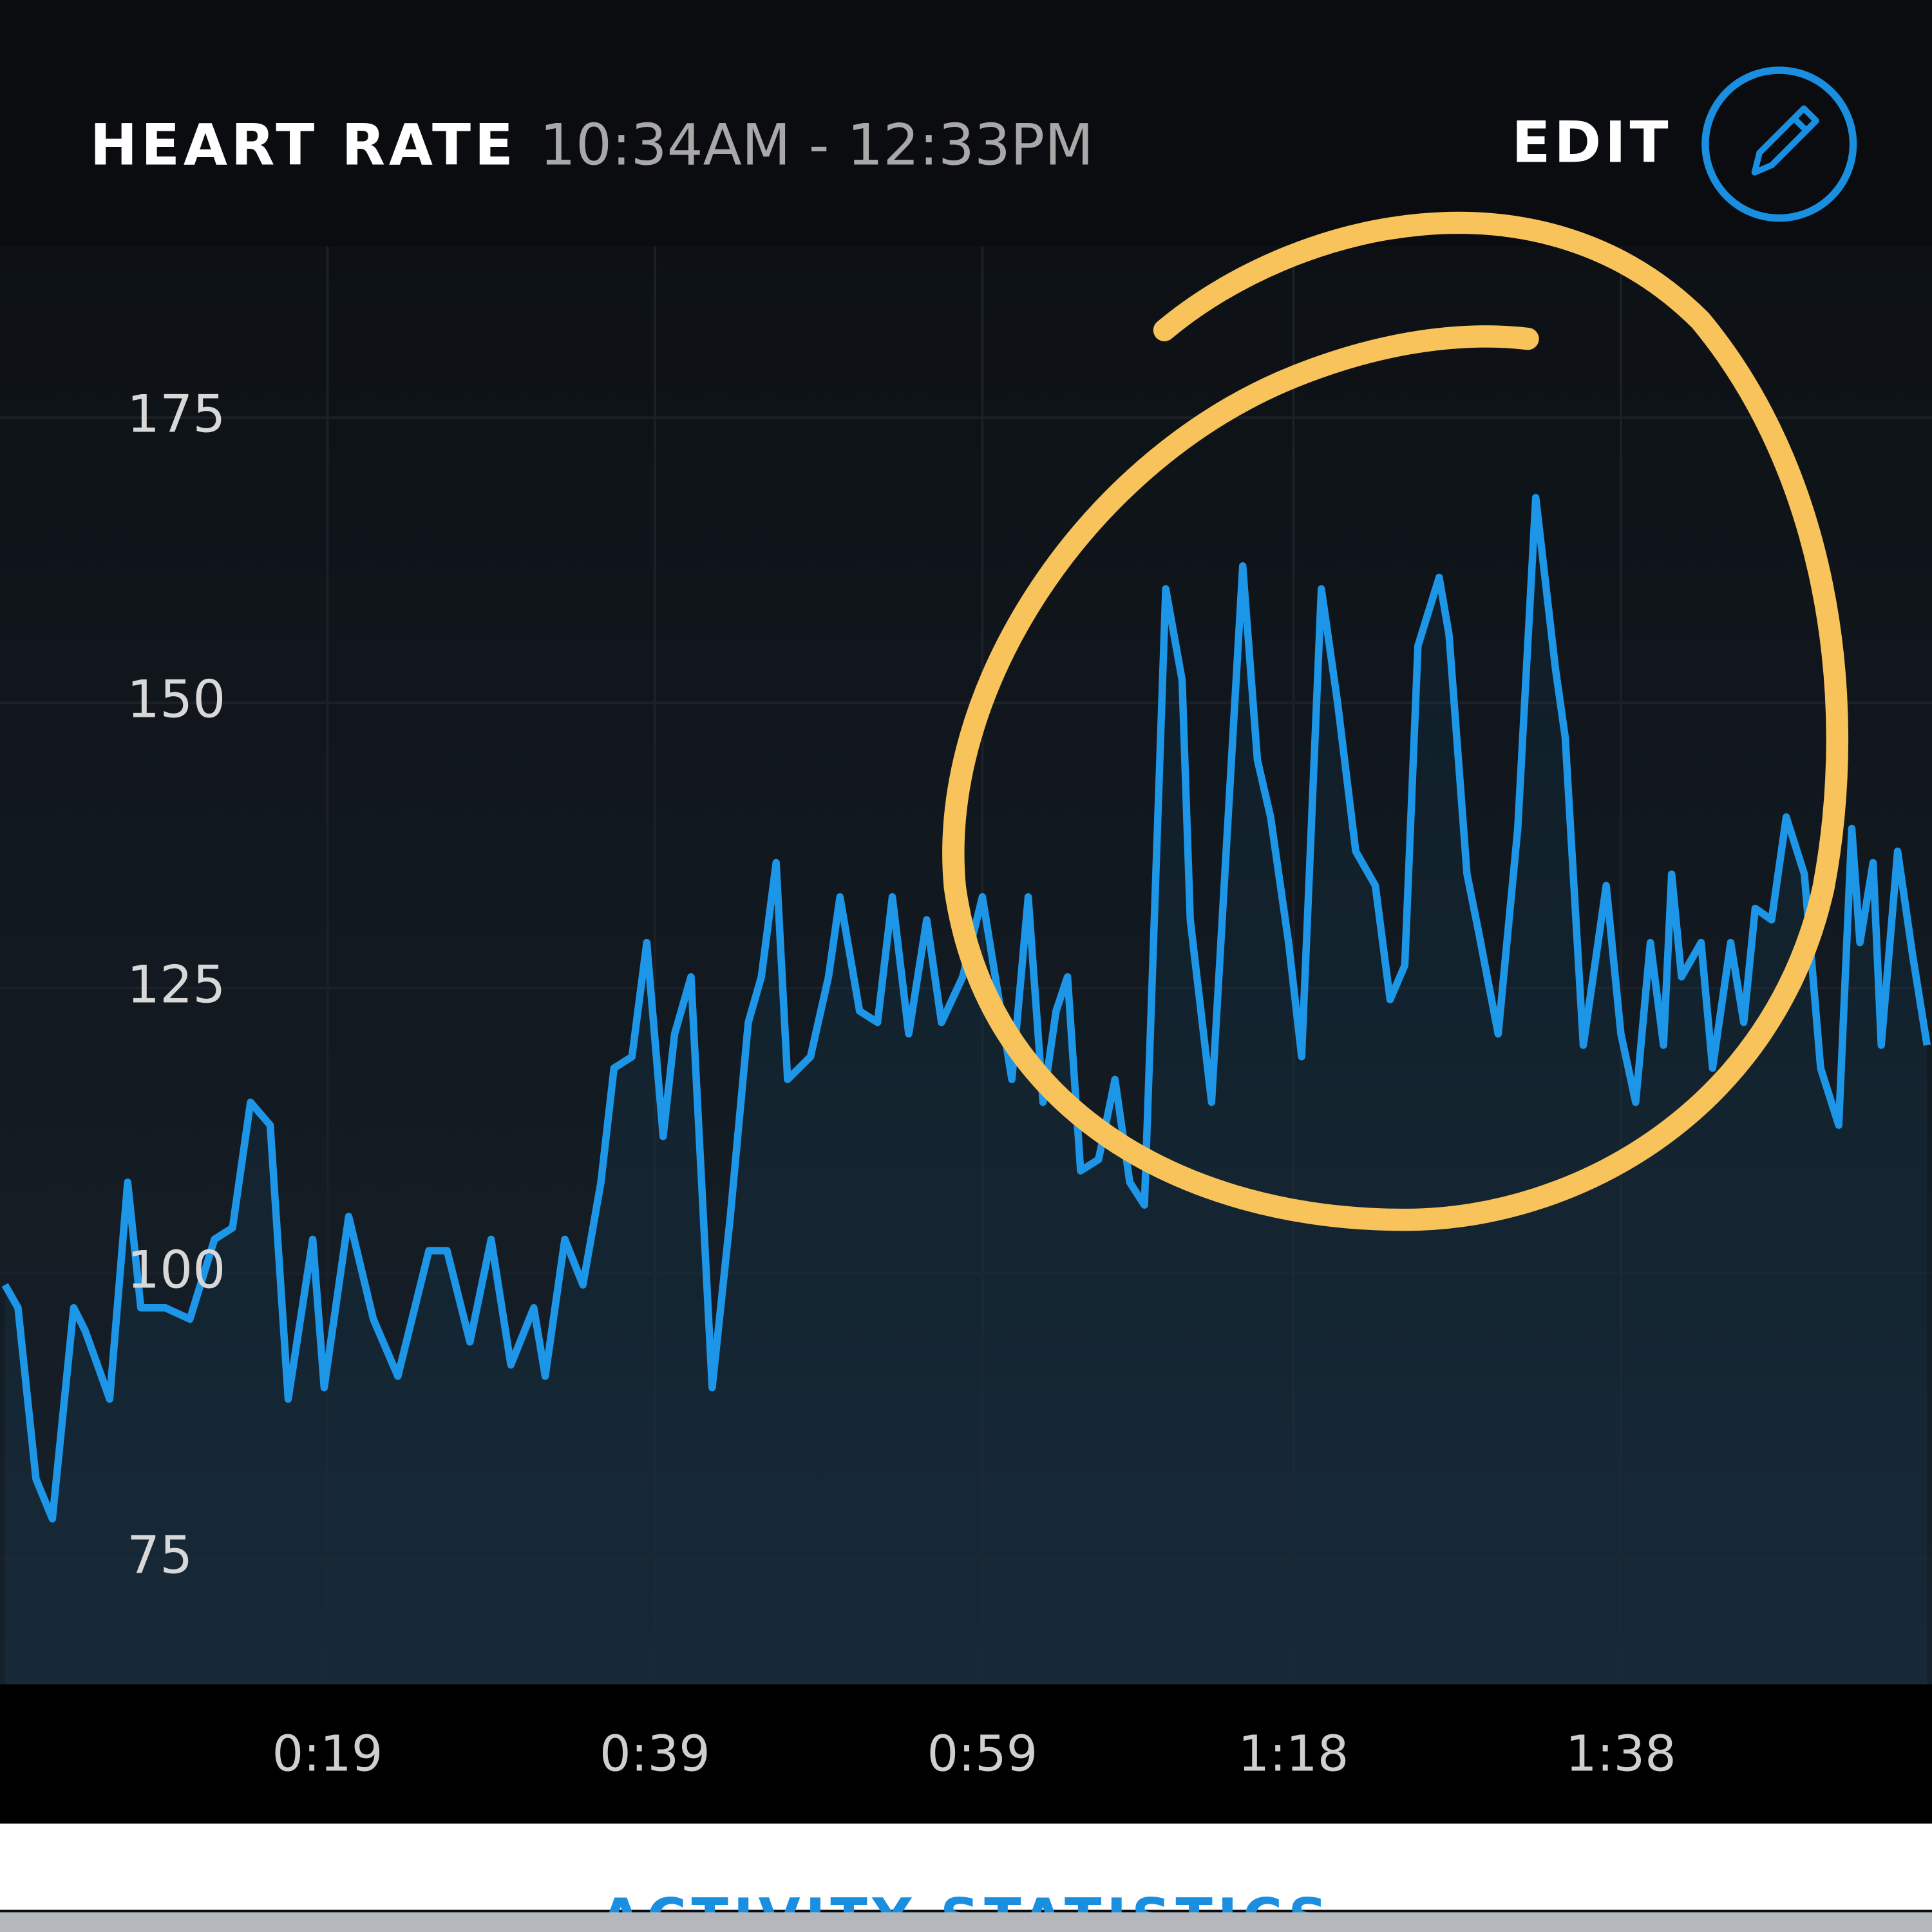 The height and width of the screenshot is (1932, 1932). I want to click on y-tick-label: 100, so click(176, 1269).